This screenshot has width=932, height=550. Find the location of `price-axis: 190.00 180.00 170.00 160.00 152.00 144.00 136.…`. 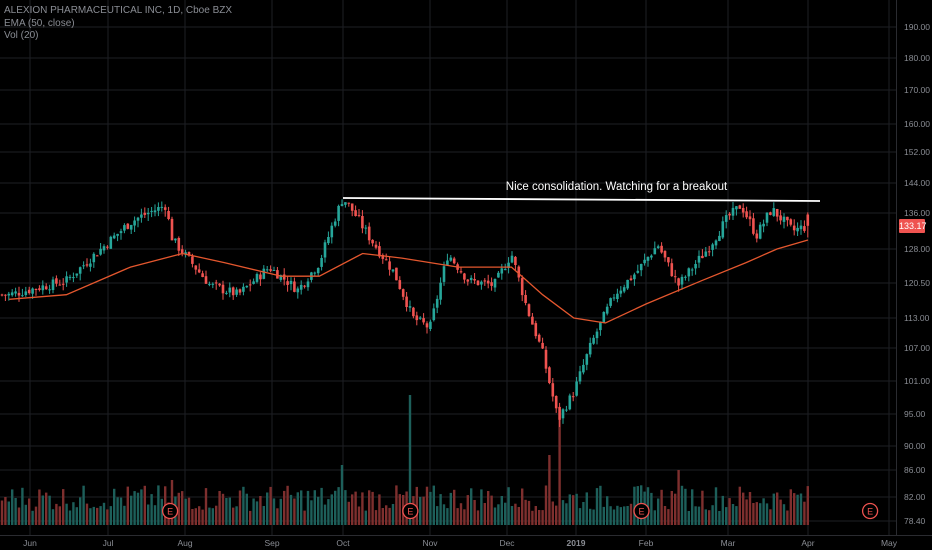

price-axis: 190.00 180.00 170.00 160.00 152.00 144.00 136.… is located at coordinates (913, 267).